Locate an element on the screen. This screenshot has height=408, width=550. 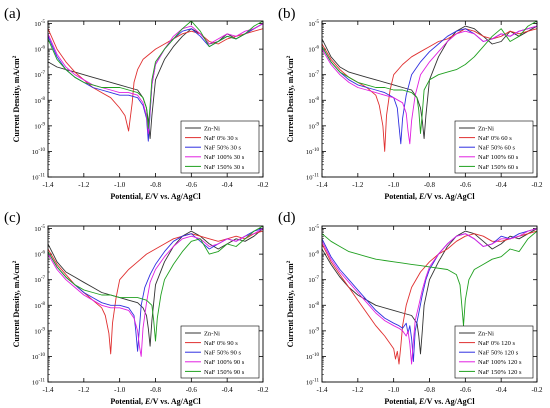
legend-entry: NaF 50% 60 s is located at coordinates (496, 148).